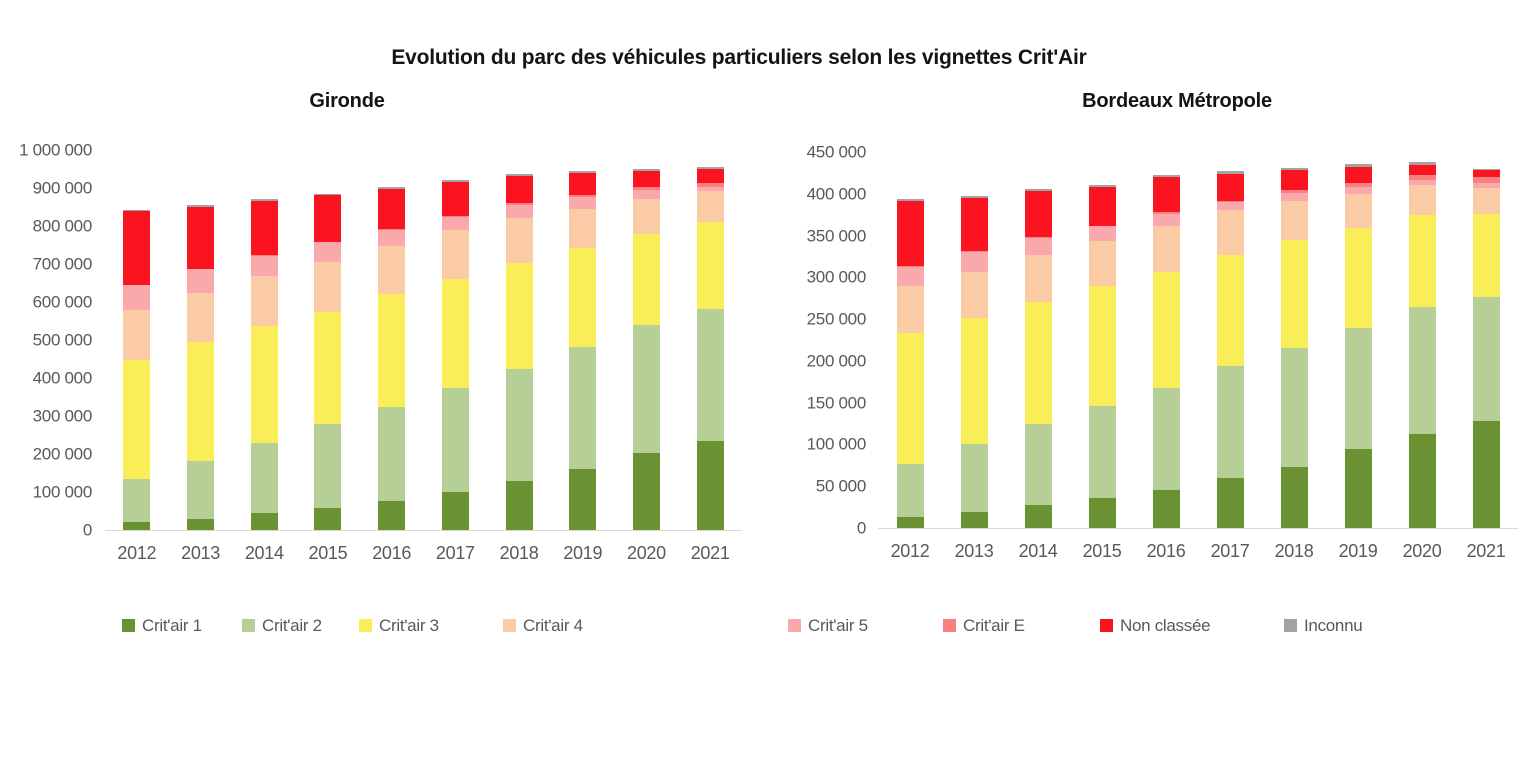 The height and width of the screenshot is (769, 1537). I want to click on stacked-bar-2021, so click(1486, 340).